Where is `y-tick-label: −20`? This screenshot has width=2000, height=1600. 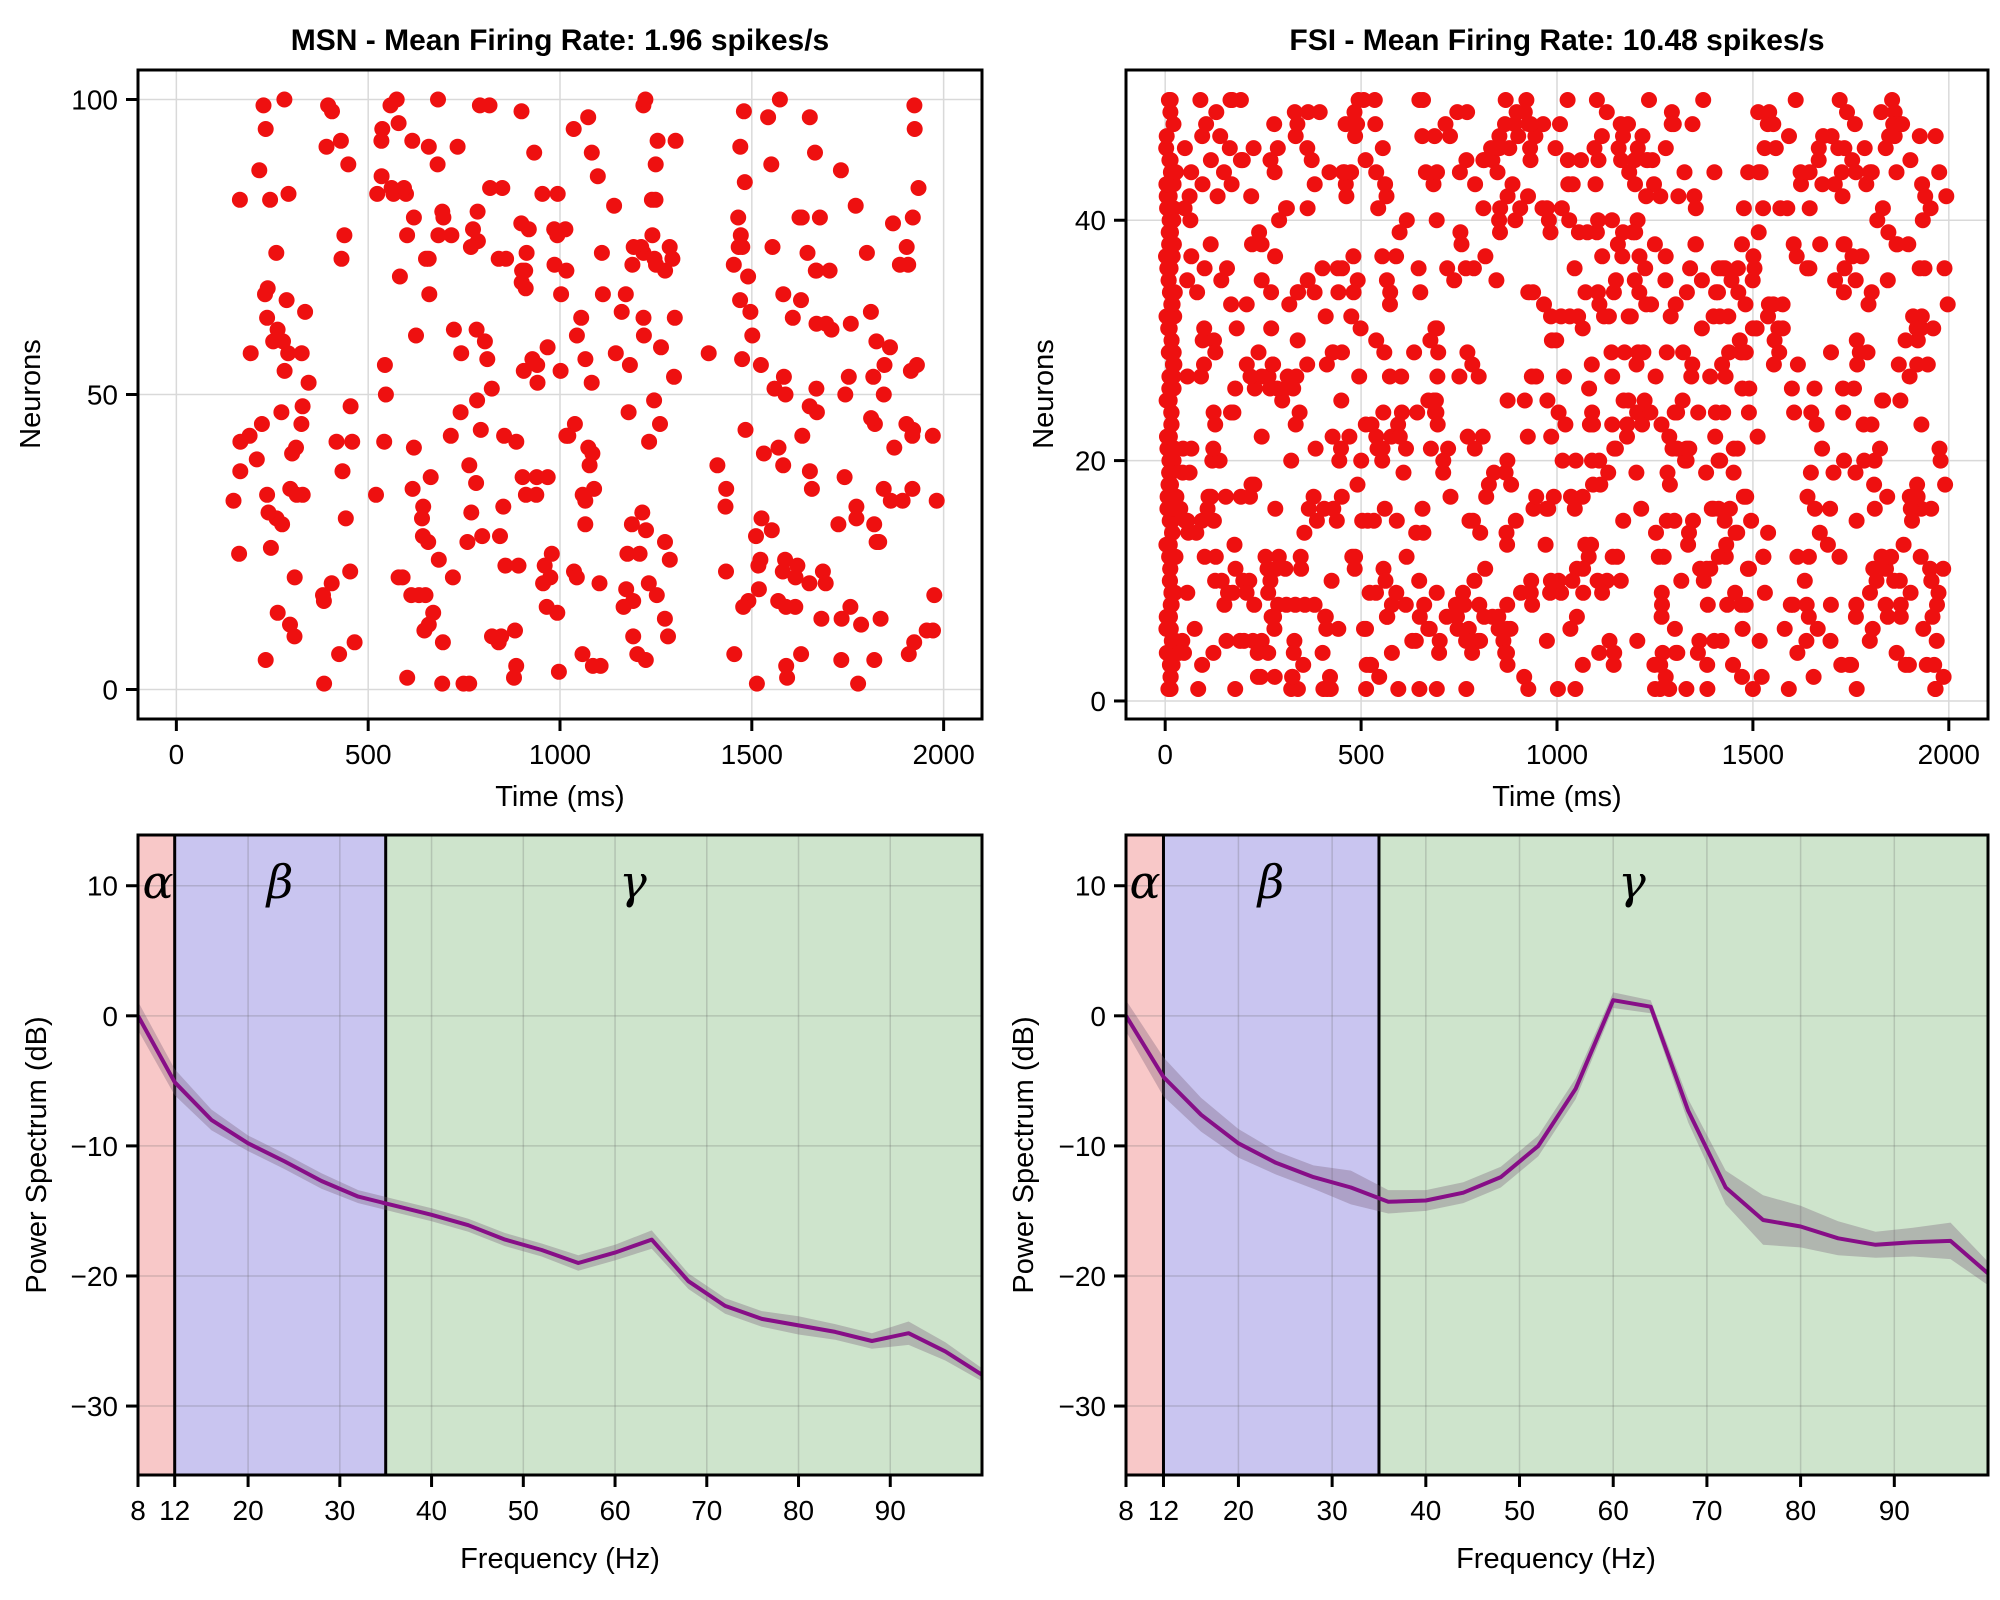
y-tick-label: −20 is located at coordinates (1083, 1276).